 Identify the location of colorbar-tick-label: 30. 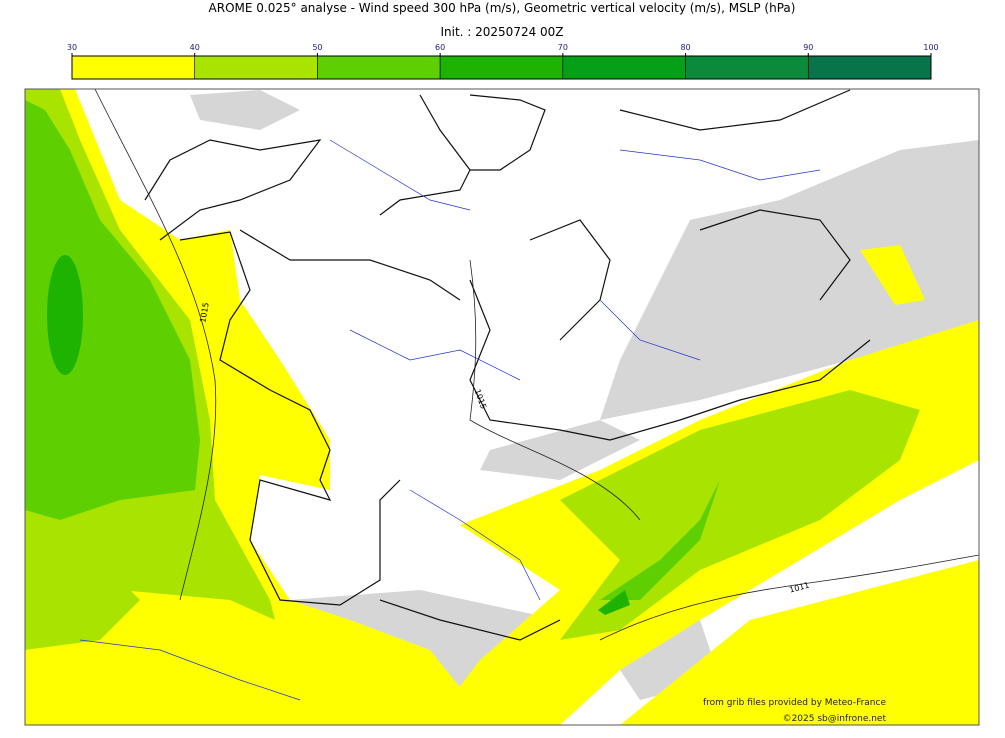
(72, 47).